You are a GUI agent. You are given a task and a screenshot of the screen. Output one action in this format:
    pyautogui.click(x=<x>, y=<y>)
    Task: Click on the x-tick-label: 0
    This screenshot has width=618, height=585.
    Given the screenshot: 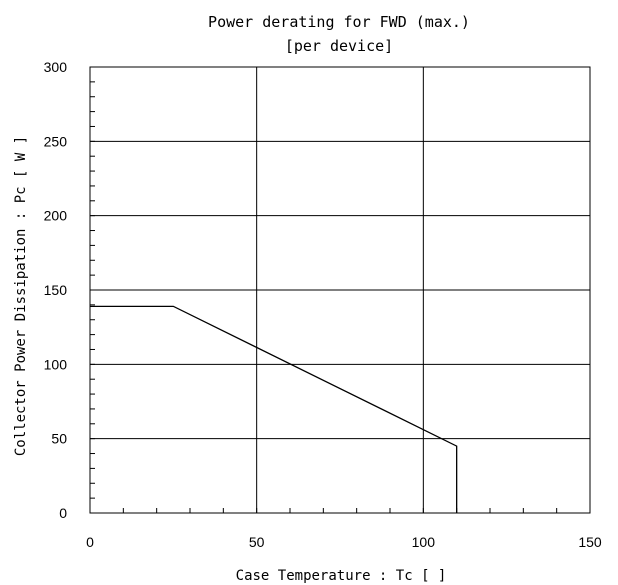 What is the action you would take?
    pyautogui.click(x=90, y=542)
    